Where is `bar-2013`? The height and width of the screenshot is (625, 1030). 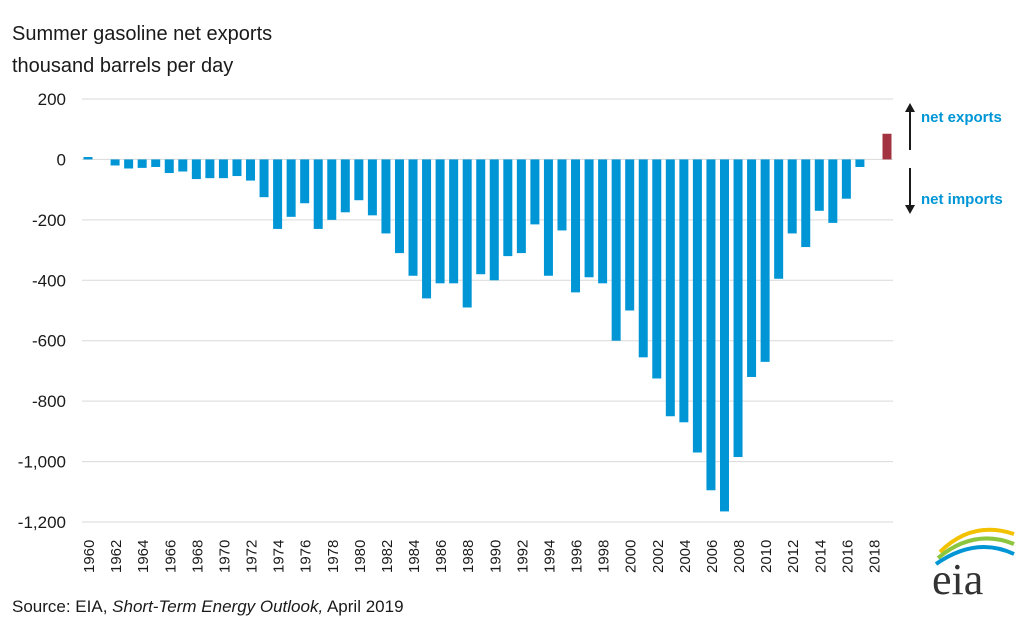 bar-2013 is located at coordinates (806, 203).